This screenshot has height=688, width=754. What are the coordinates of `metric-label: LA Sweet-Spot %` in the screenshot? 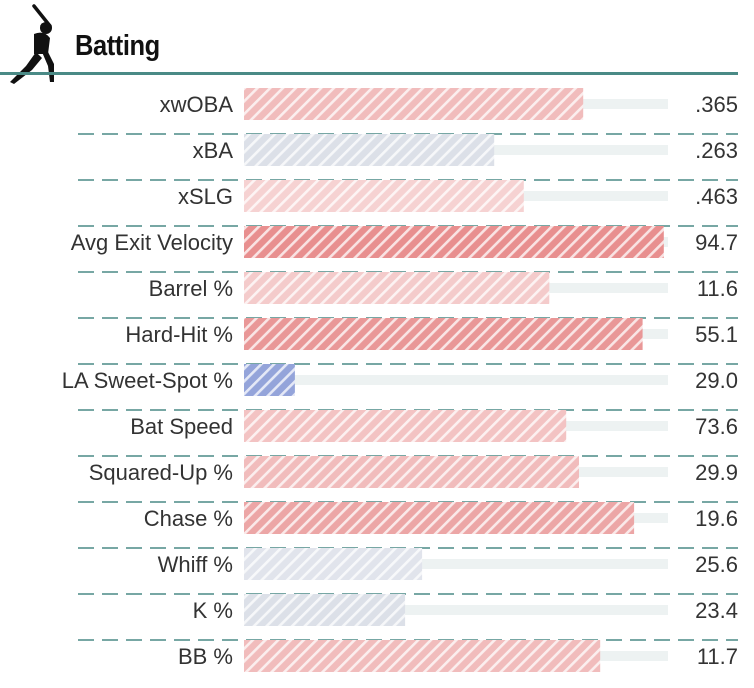 It's located at (147, 380).